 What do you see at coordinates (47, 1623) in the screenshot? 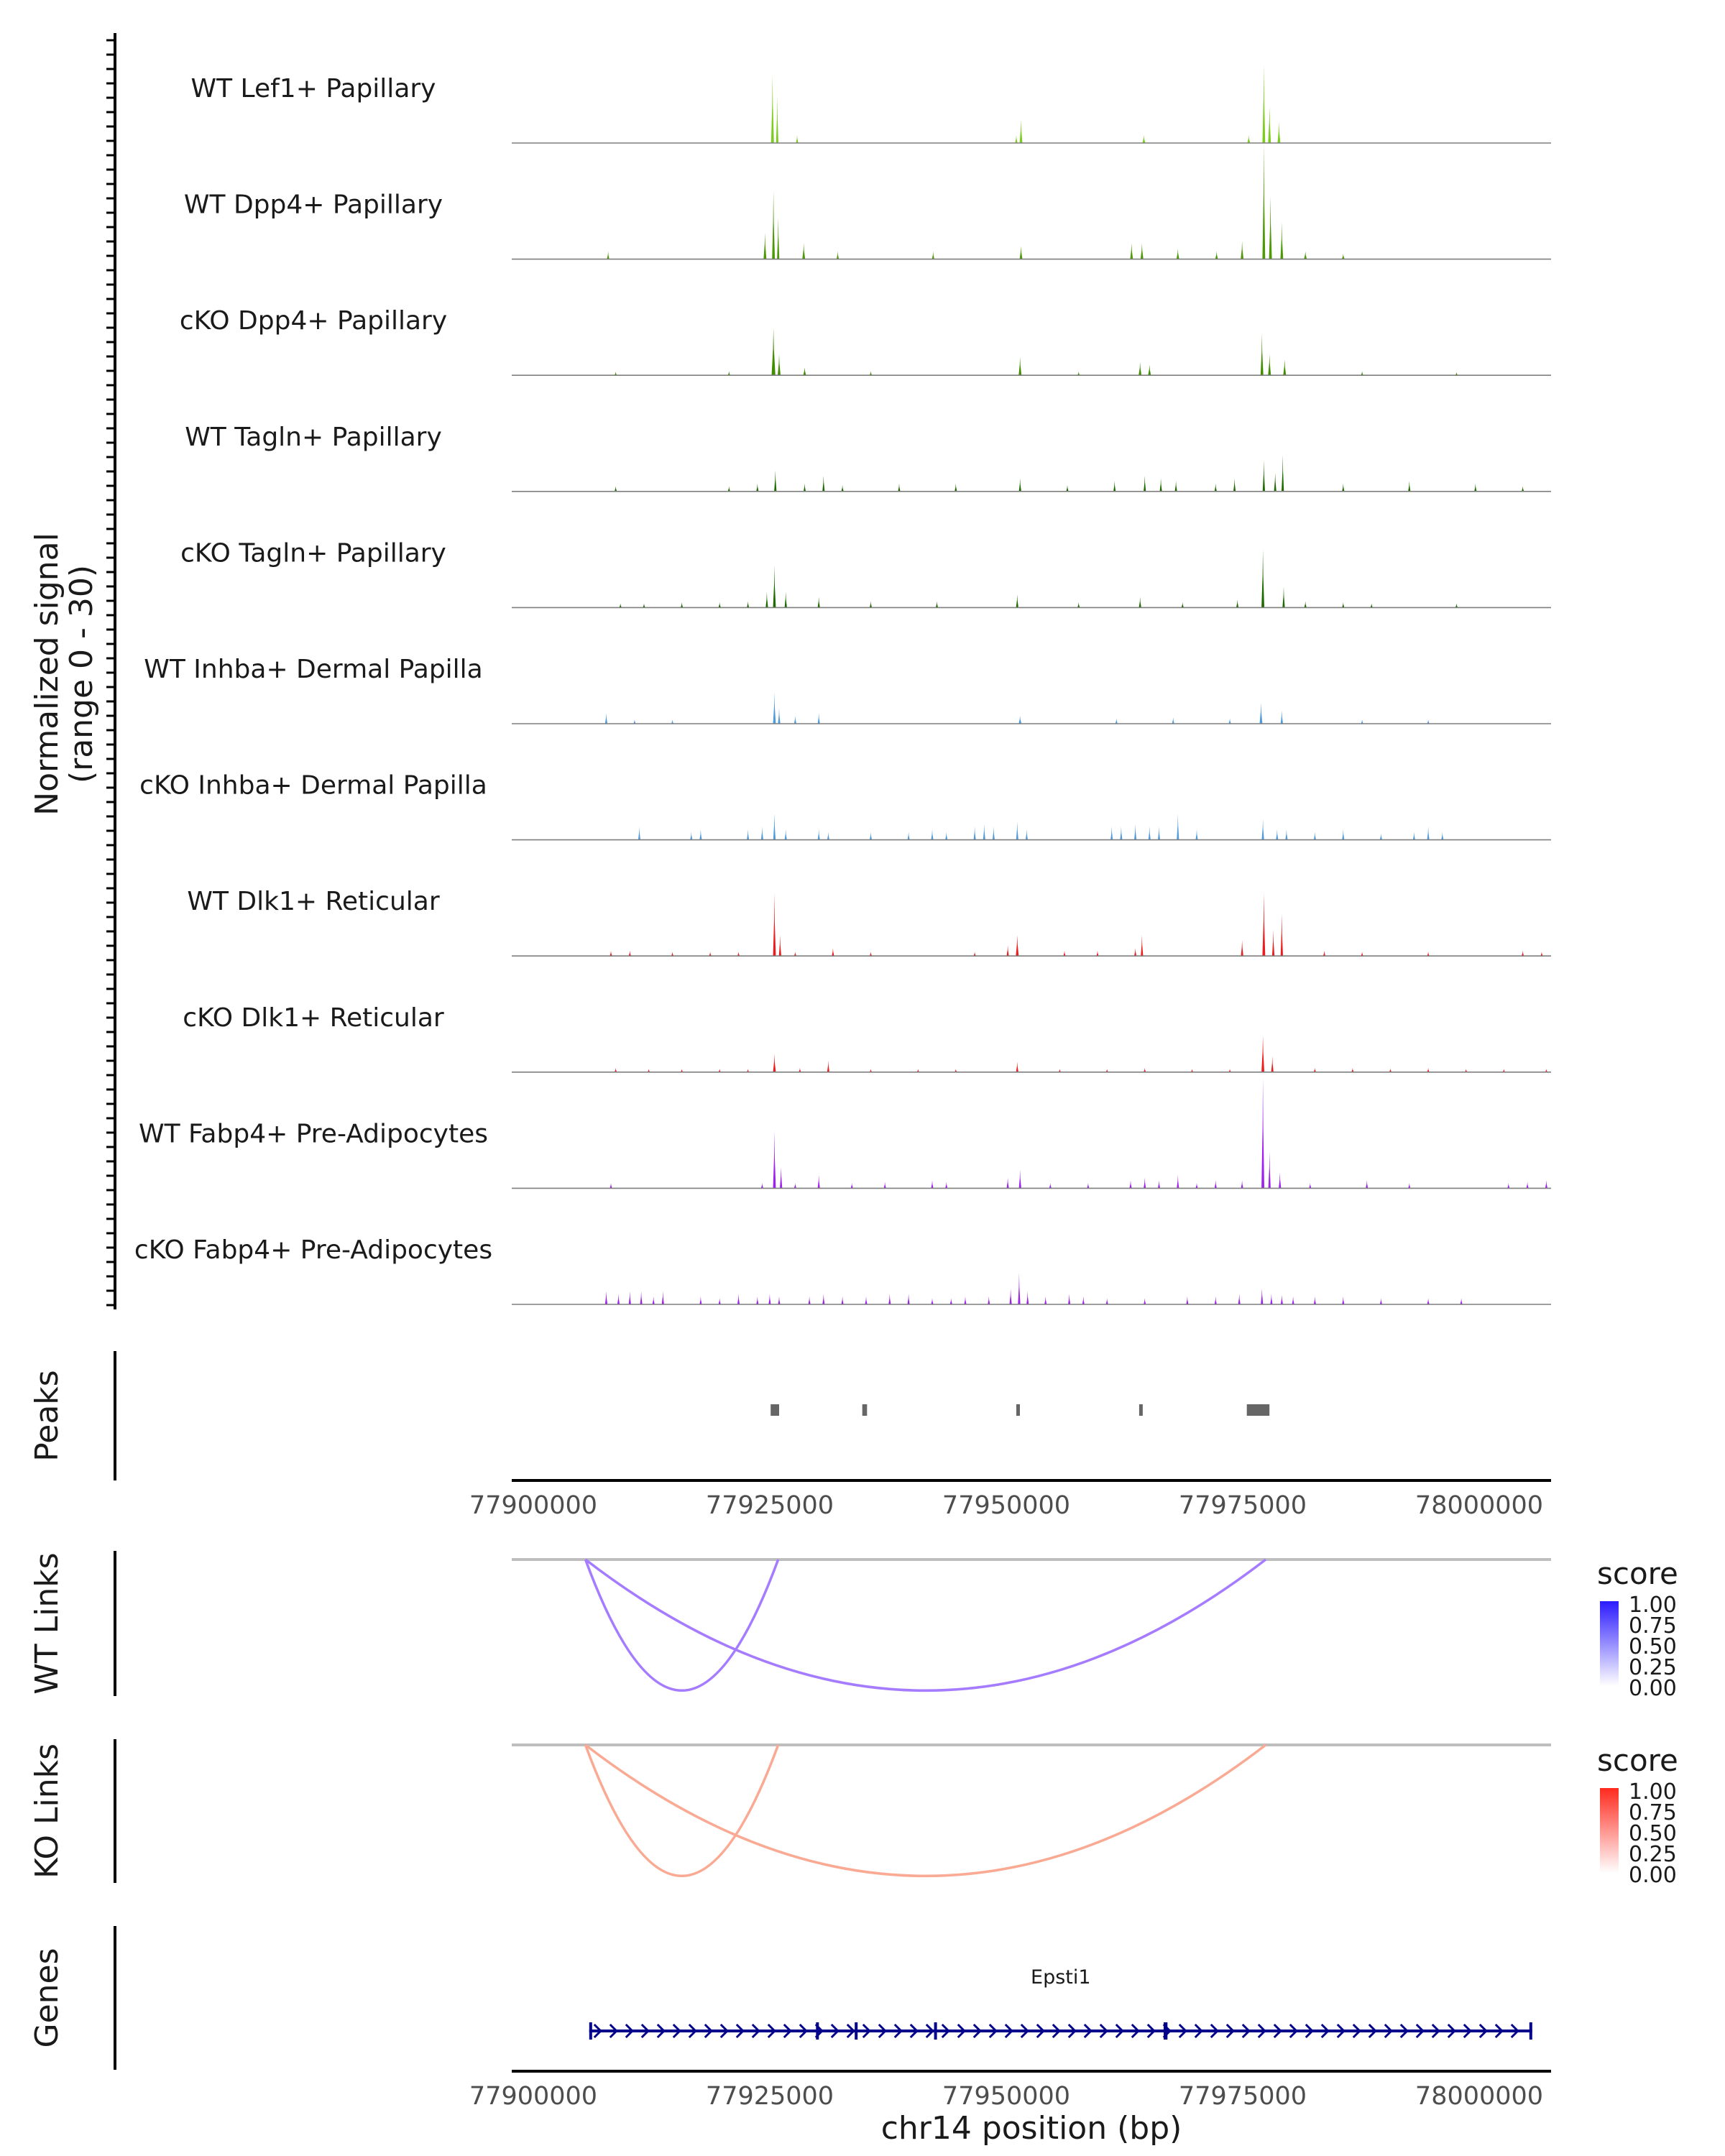
I see `wt-links-label: WT Links` at bounding box center [47, 1623].